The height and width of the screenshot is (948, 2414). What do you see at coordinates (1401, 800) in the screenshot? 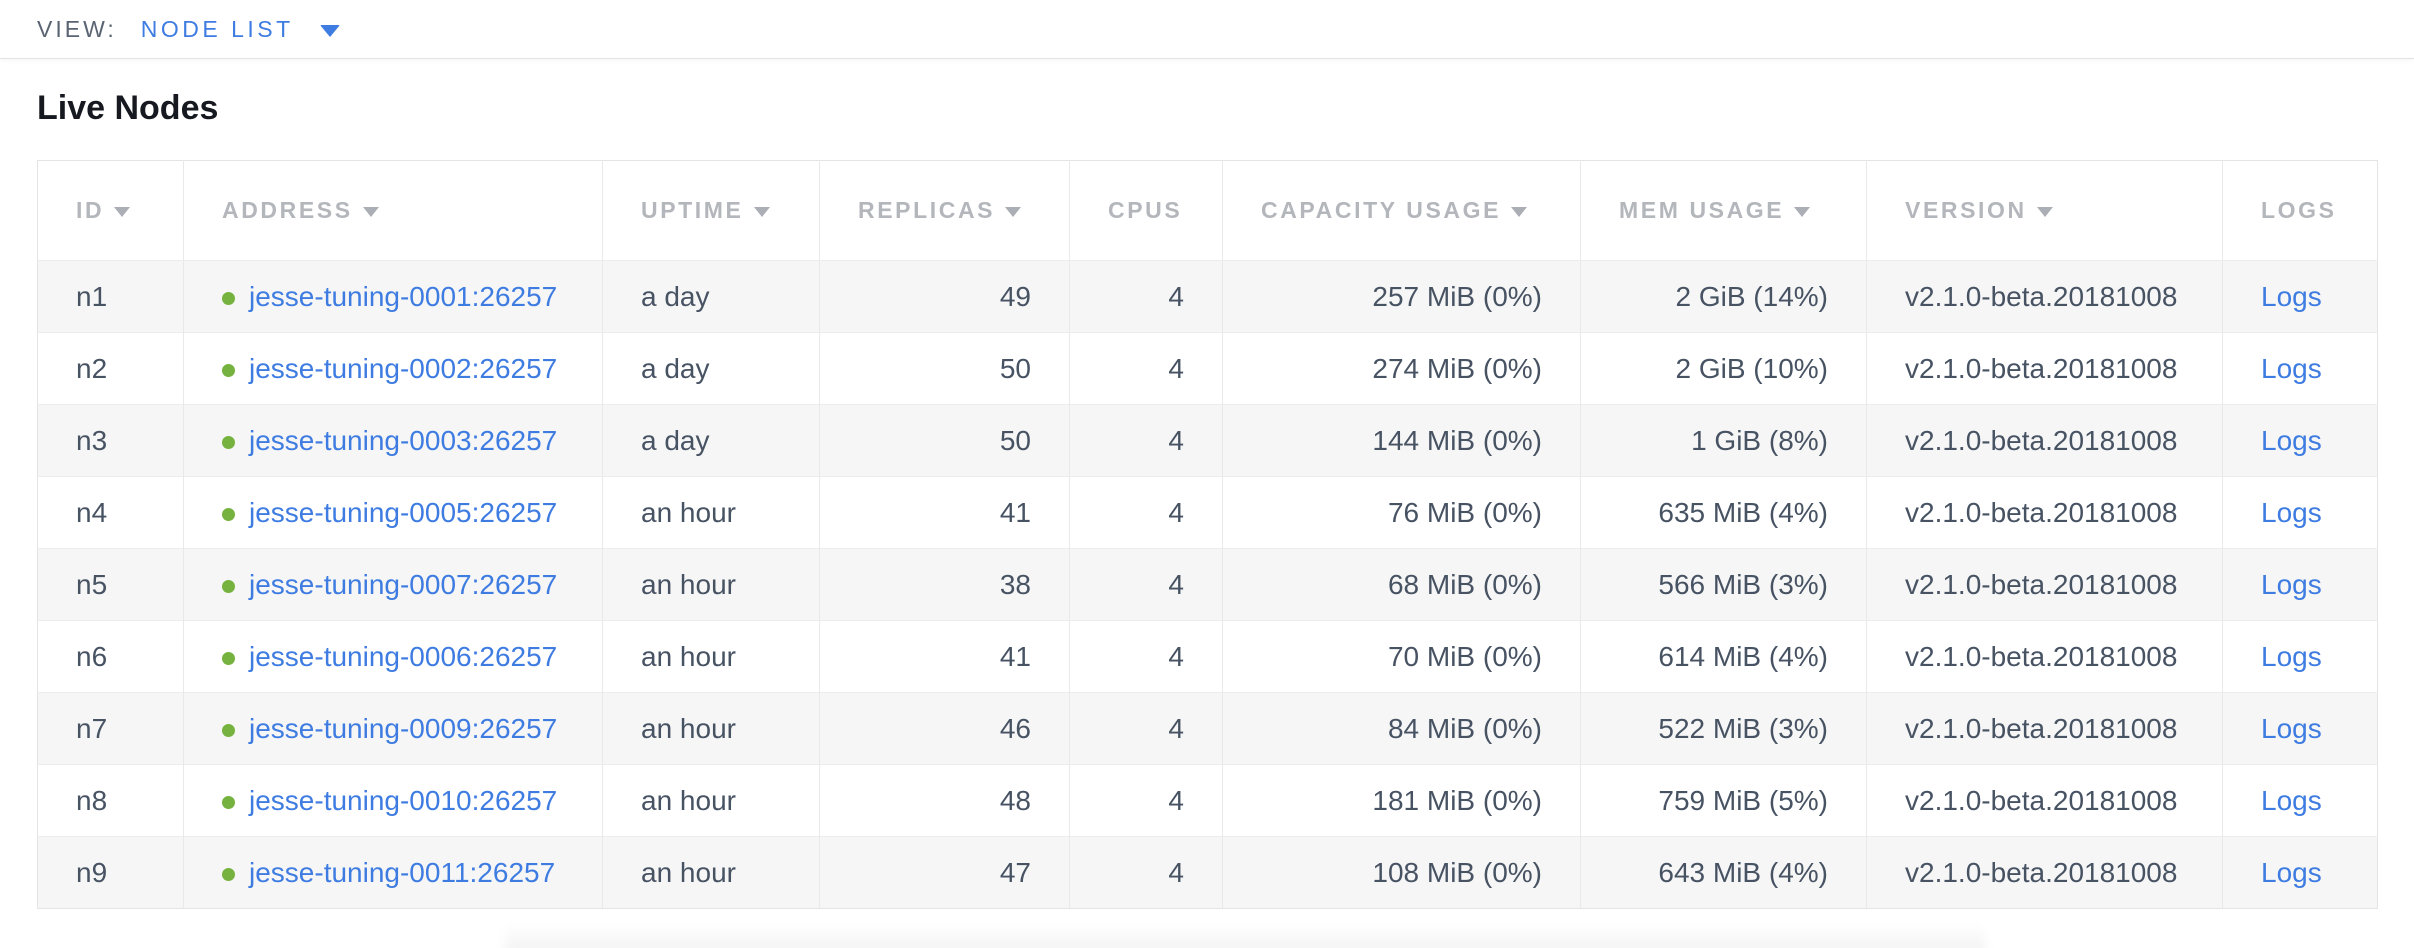
I see `cell-capacity-usage: 181 MiB (0%)` at bounding box center [1401, 800].